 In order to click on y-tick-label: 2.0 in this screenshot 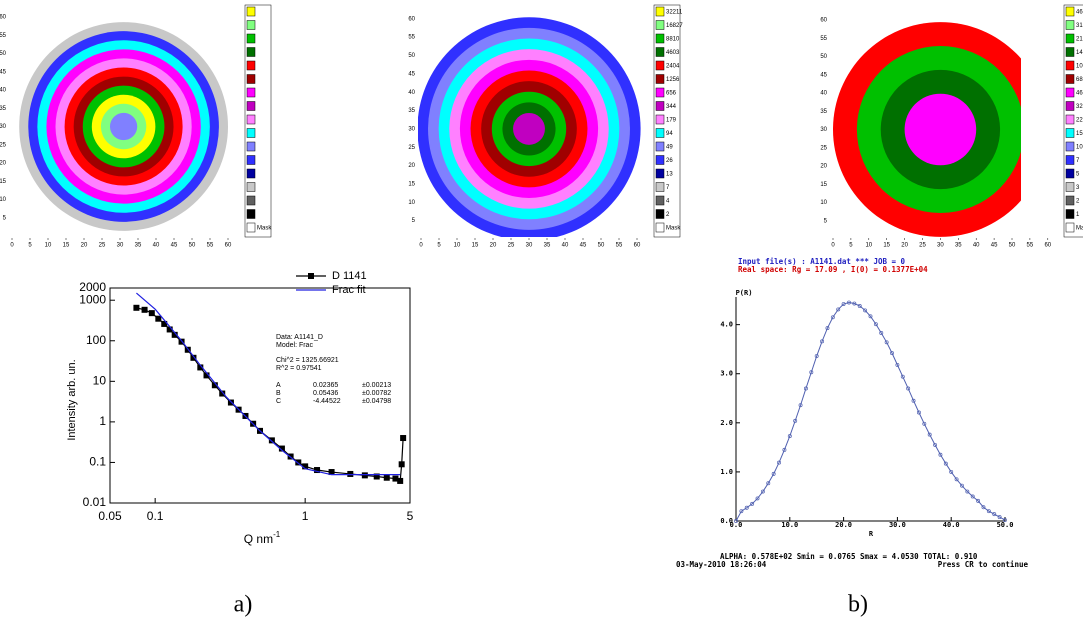, I will do `click(726, 423)`.